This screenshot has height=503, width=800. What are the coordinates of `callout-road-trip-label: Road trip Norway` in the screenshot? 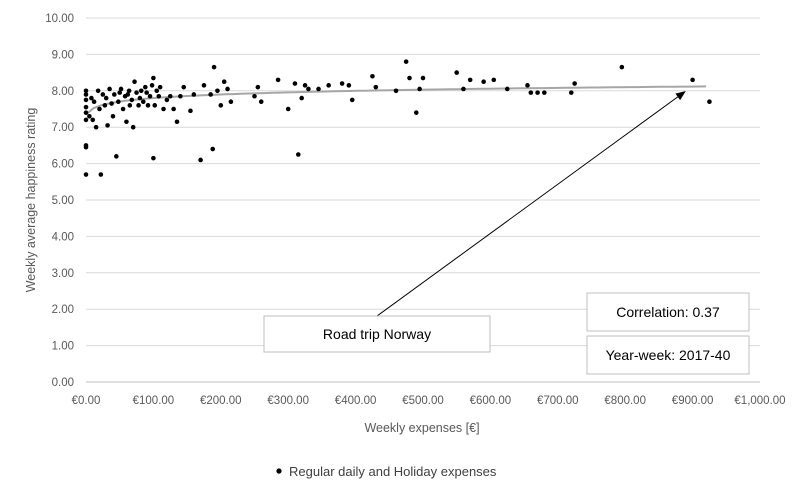 It's located at (377, 334).